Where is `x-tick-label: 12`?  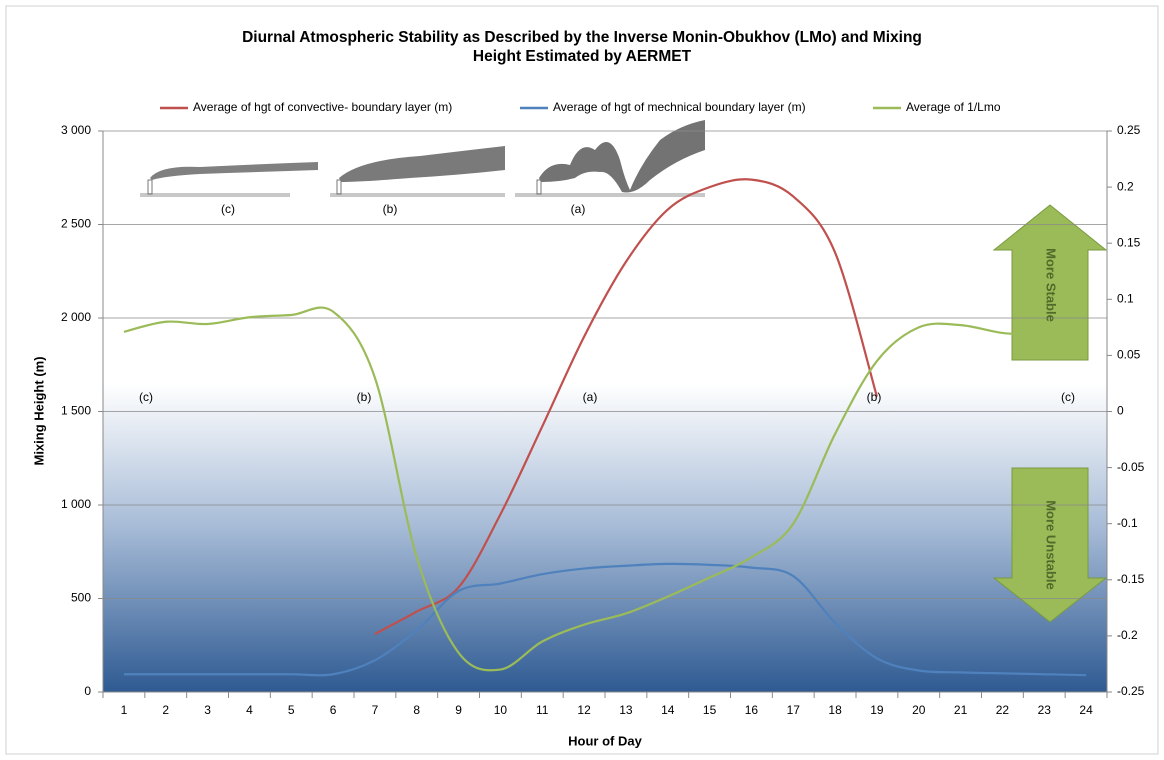
x-tick-label: 12 is located at coordinates (584, 710).